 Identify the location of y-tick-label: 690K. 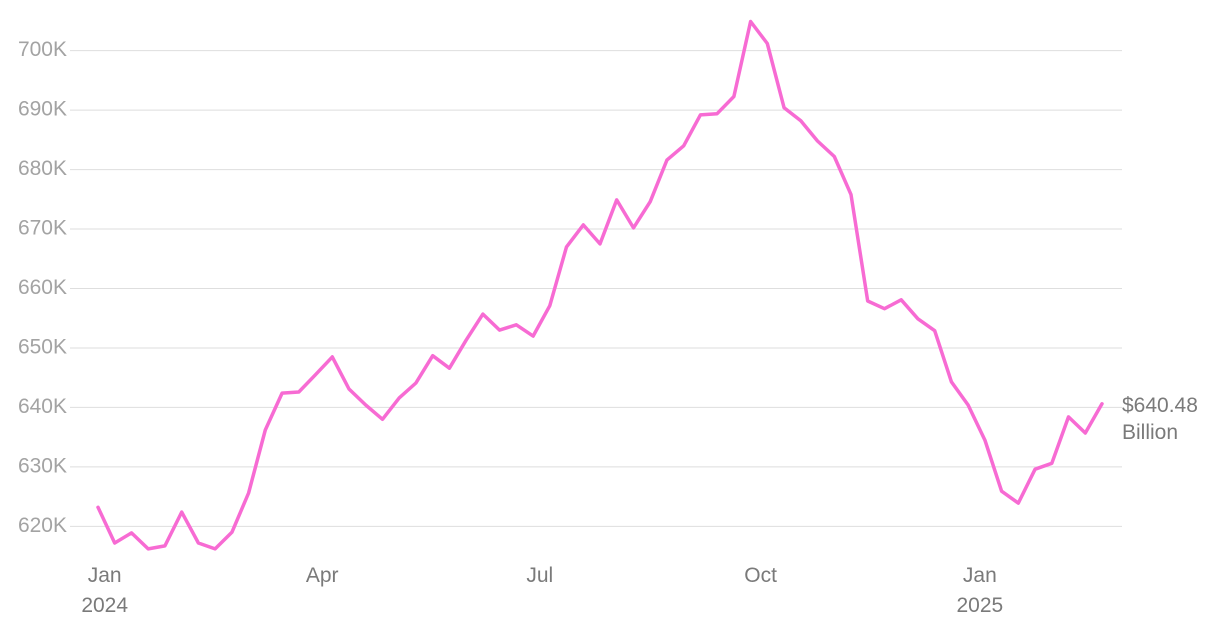
(42, 109).